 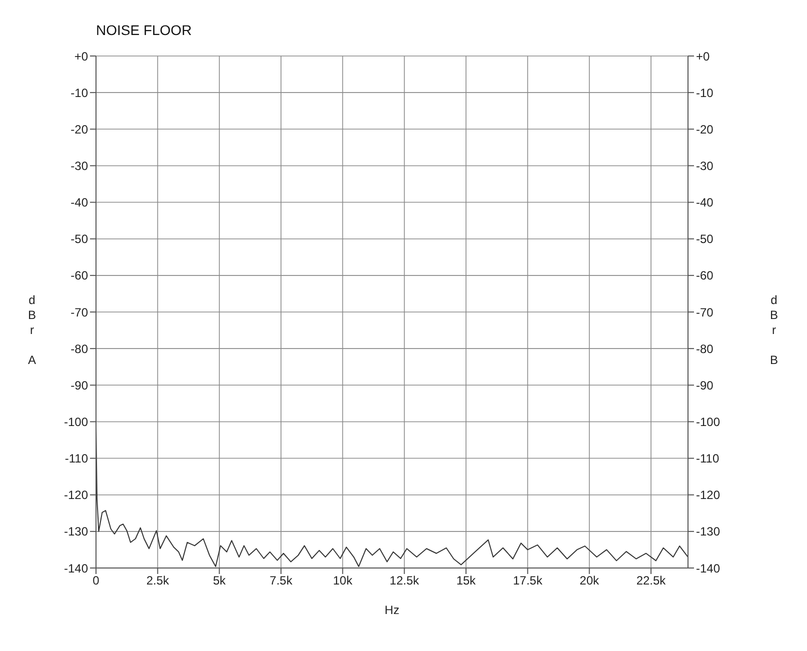 What do you see at coordinates (705, 203) in the screenshot?
I see `y2-tick-label: -40` at bounding box center [705, 203].